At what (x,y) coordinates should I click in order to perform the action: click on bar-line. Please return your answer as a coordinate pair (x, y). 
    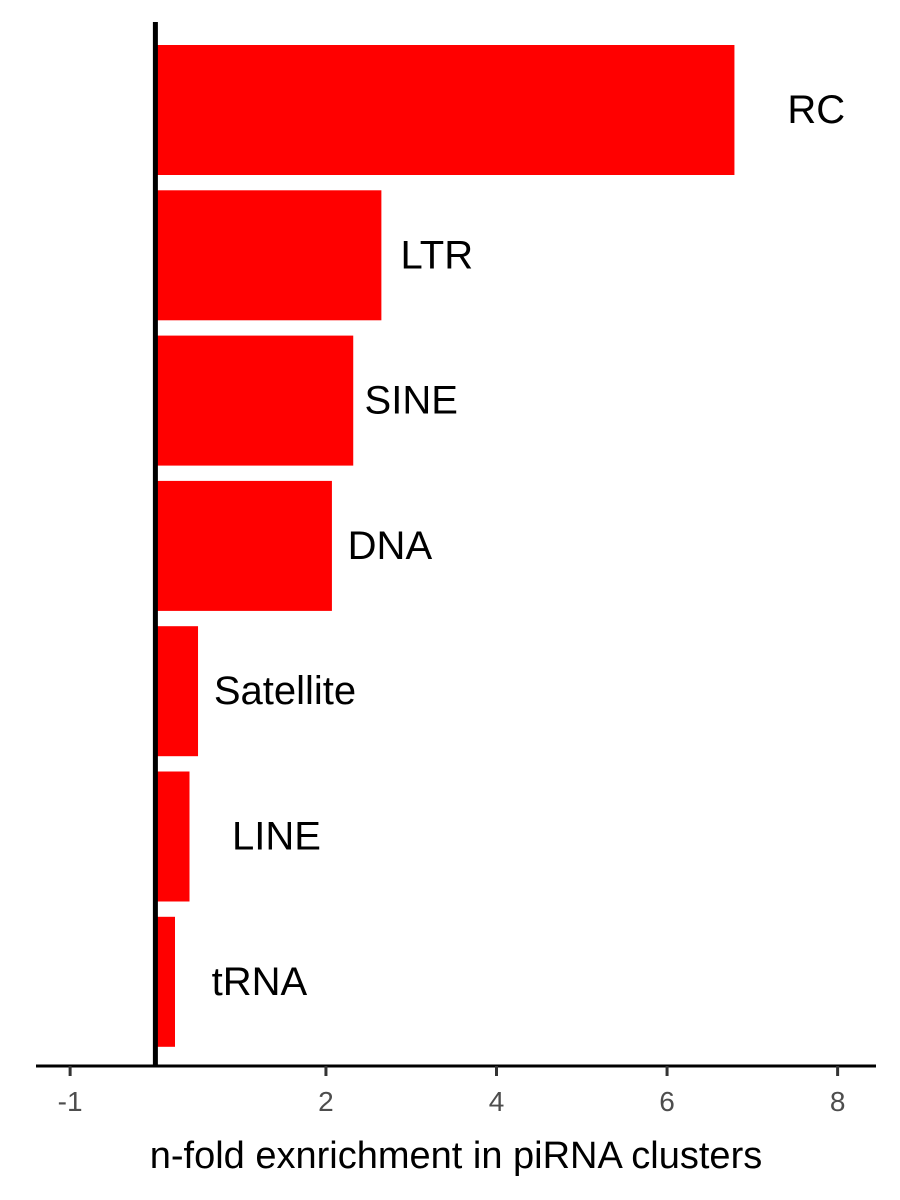
    Looking at the image, I should click on (172, 836).